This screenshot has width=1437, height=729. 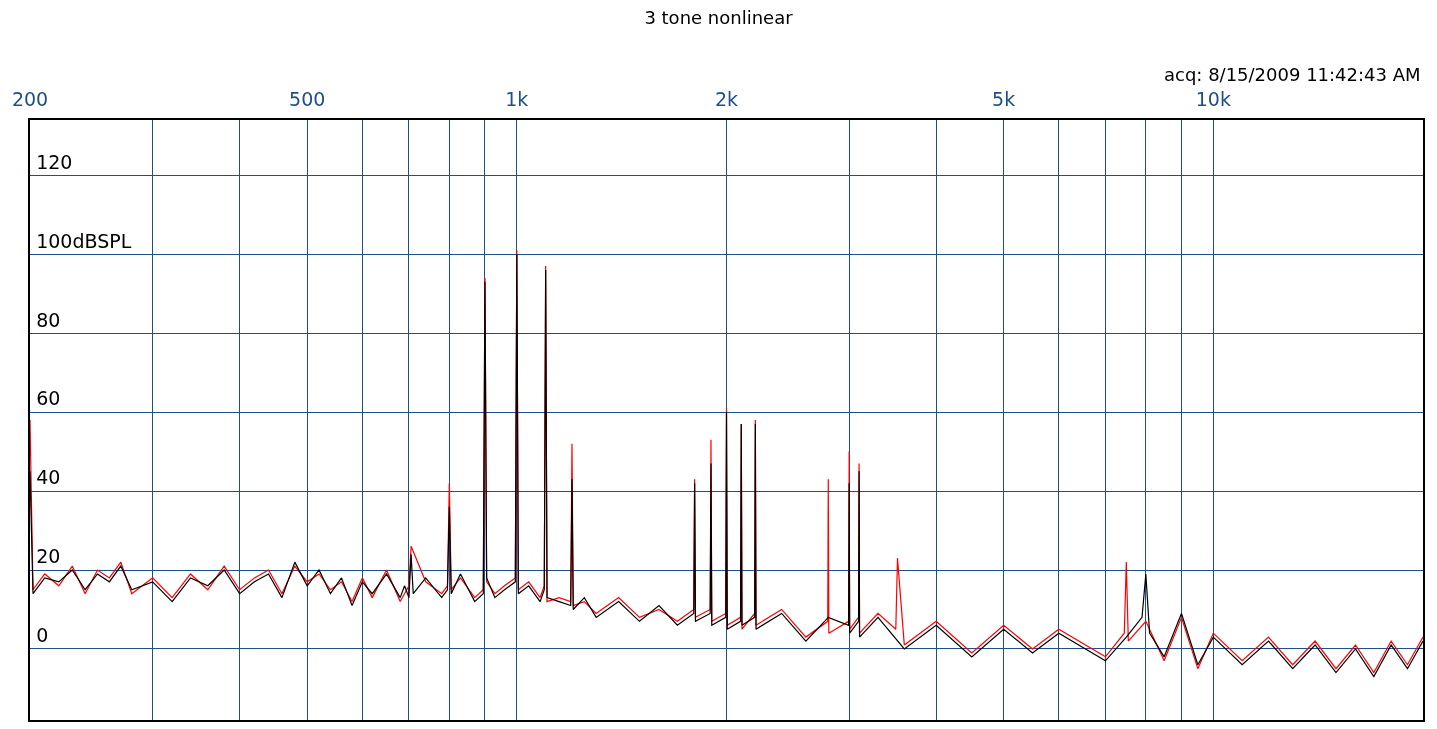 What do you see at coordinates (42, 635) in the screenshot?
I see `y-tick-label: 0` at bounding box center [42, 635].